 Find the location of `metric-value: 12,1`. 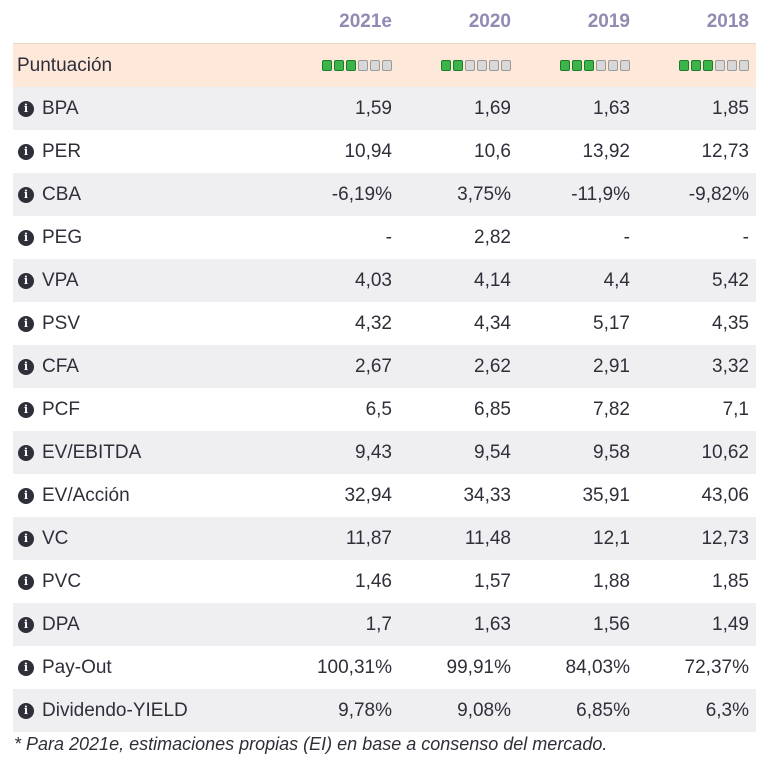

metric-value: 12,1 is located at coordinates (611, 538).